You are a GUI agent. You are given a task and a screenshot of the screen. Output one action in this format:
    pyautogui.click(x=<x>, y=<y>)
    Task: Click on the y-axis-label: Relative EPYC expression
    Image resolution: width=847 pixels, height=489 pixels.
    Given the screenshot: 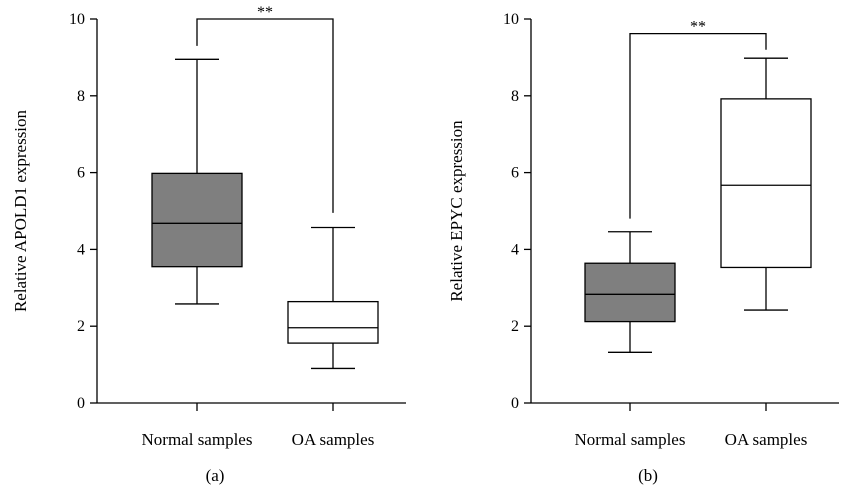 What is the action you would take?
    pyautogui.click(x=456, y=211)
    